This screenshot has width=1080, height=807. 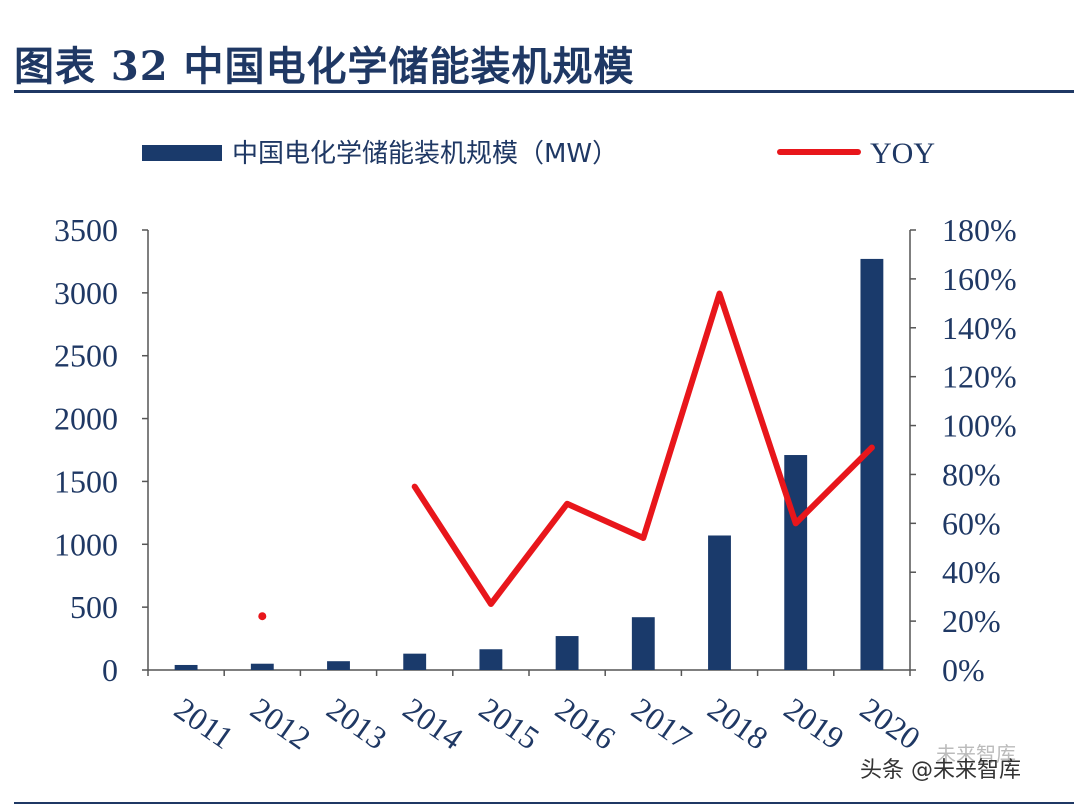 What do you see at coordinates (661, 723) in the screenshot?
I see `x-tick-label: 2017` at bounding box center [661, 723].